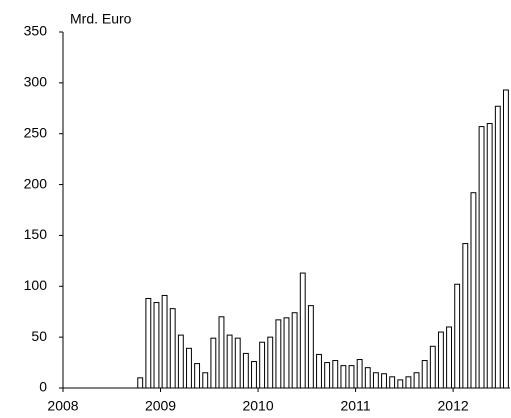  What do you see at coordinates (36, 132) in the screenshot?
I see `y-tick-label: 250` at bounding box center [36, 132].